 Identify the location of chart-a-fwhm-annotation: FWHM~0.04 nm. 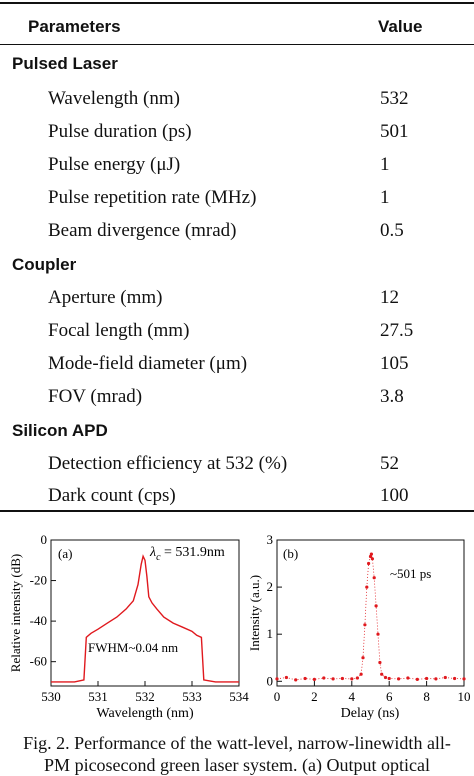
(133, 647).